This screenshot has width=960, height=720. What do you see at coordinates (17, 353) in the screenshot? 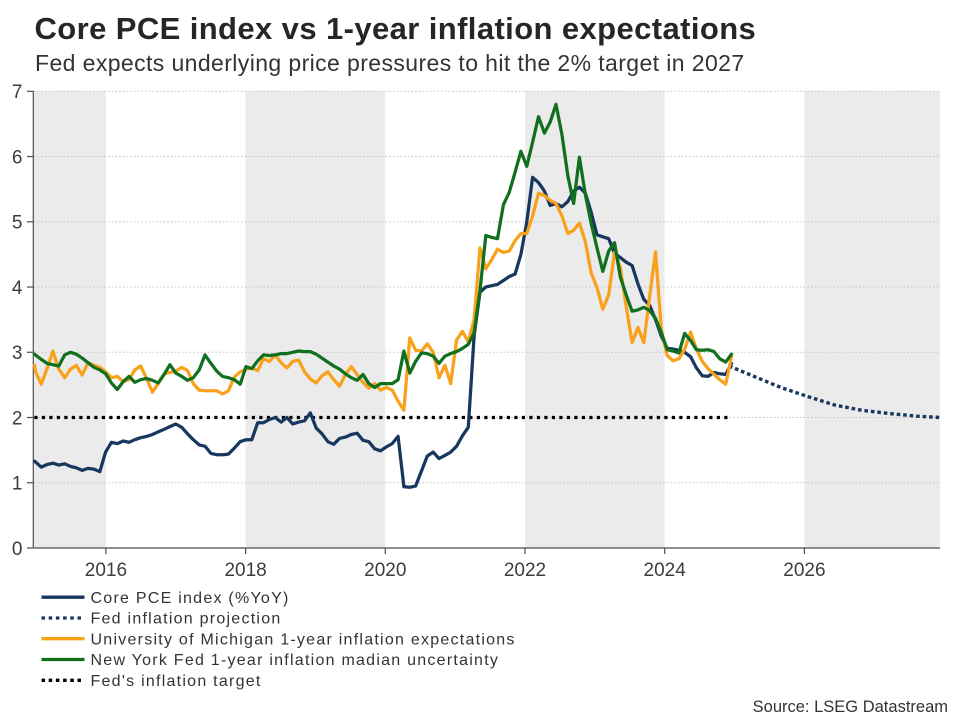
I see `svg-text: 3` at bounding box center [17, 353].